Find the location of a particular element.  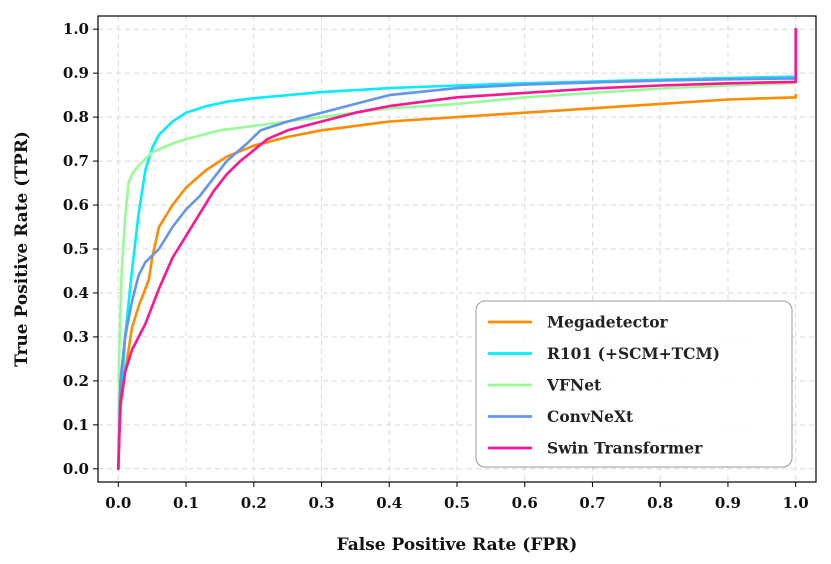

y-tick-label: 0.5 is located at coordinates (76, 249).